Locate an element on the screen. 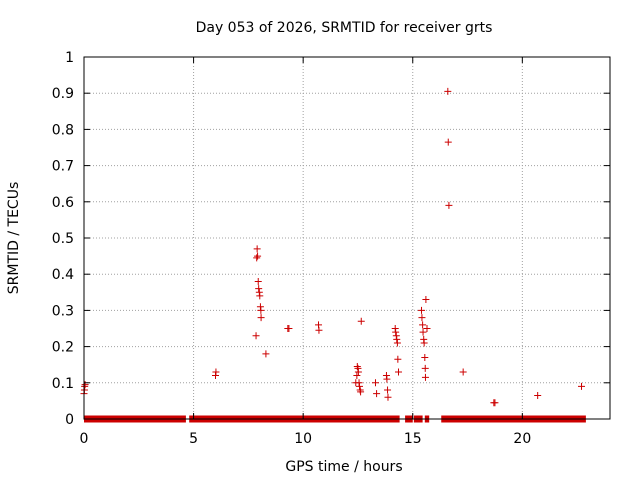 The height and width of the screenshot is (480, 640). y-tick-label: 0.5 is located at coordinates (63, 239).